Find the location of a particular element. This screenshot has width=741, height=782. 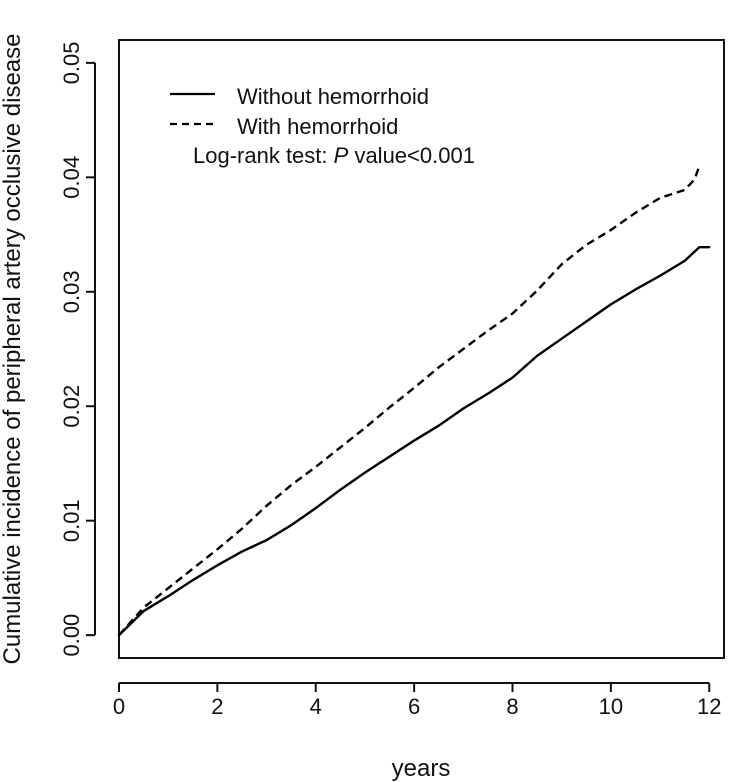

y-tick-label: 0.02 is located at coordinates (71, 406).